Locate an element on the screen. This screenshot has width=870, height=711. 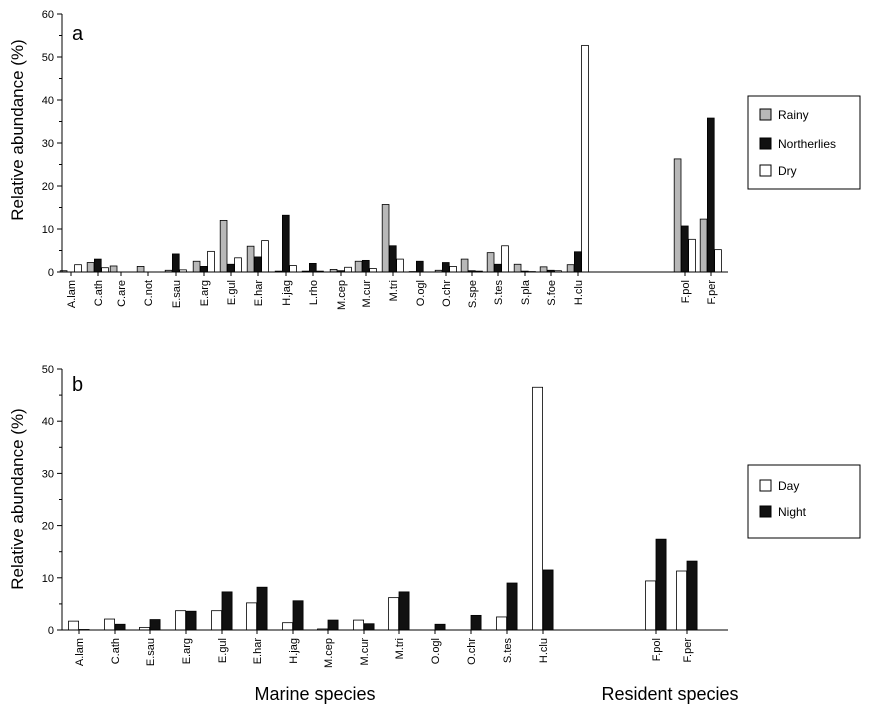
bar-a-h-clu-dry is located at coordinates (585, 158).